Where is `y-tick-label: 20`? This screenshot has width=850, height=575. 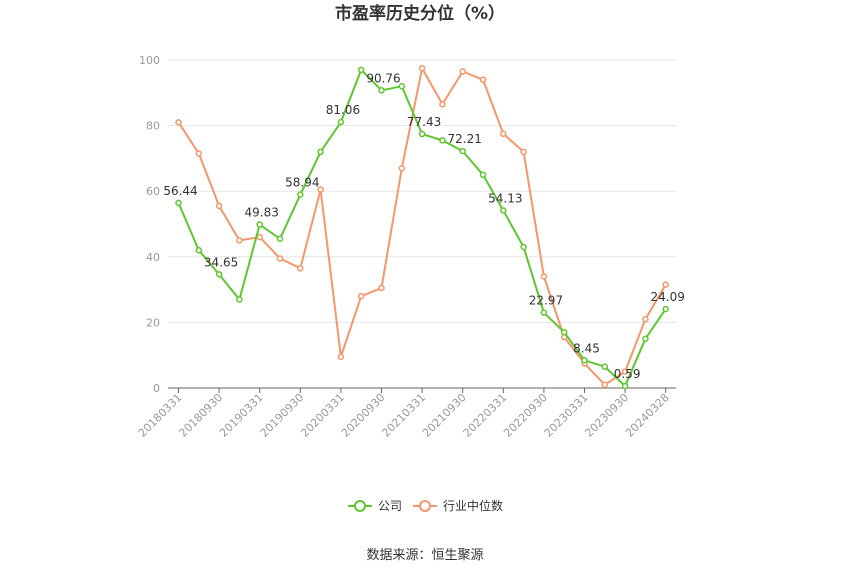
y-tick-label: 20 is located at coordinates (153, 322).